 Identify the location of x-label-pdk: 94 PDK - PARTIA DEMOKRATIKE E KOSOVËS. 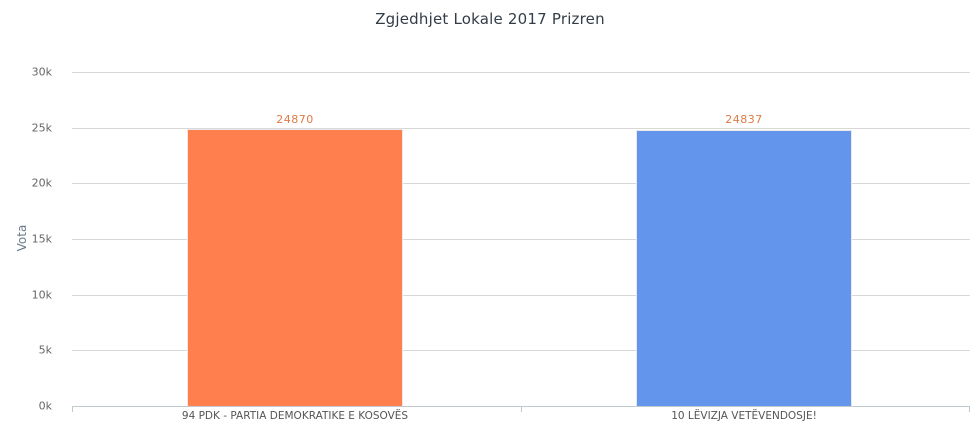
(295, 416).